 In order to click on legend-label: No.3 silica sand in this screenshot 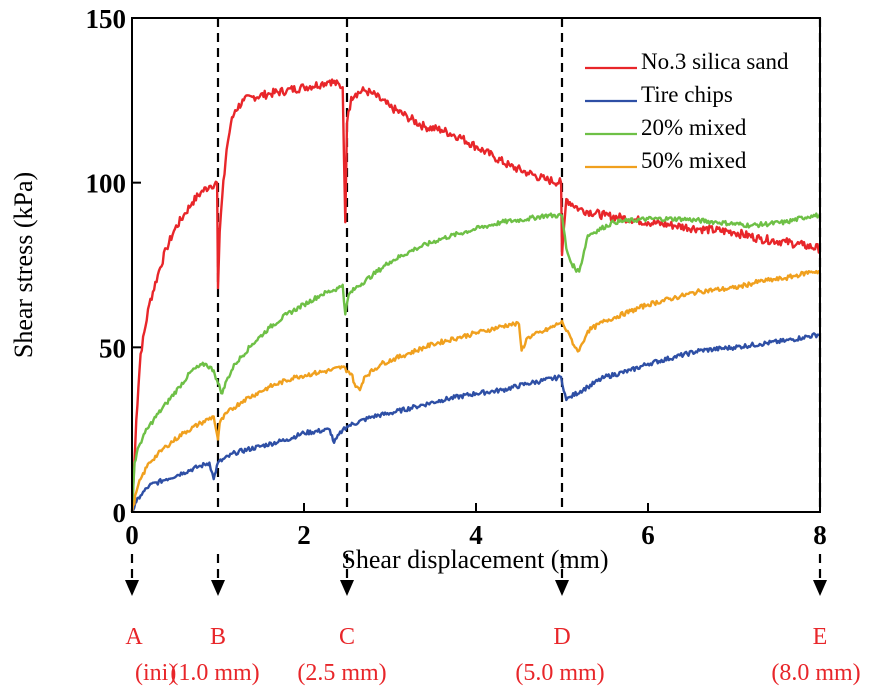, I will do `click(715, 61)`.